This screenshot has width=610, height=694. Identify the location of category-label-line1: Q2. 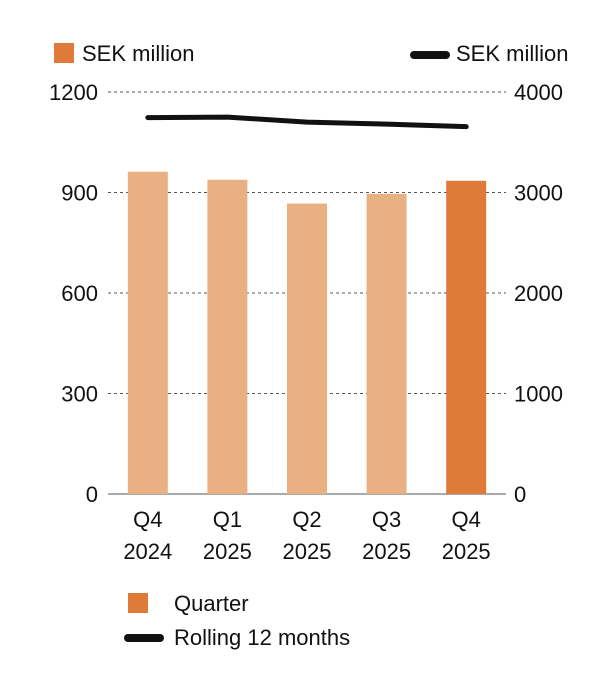
(306, 519).